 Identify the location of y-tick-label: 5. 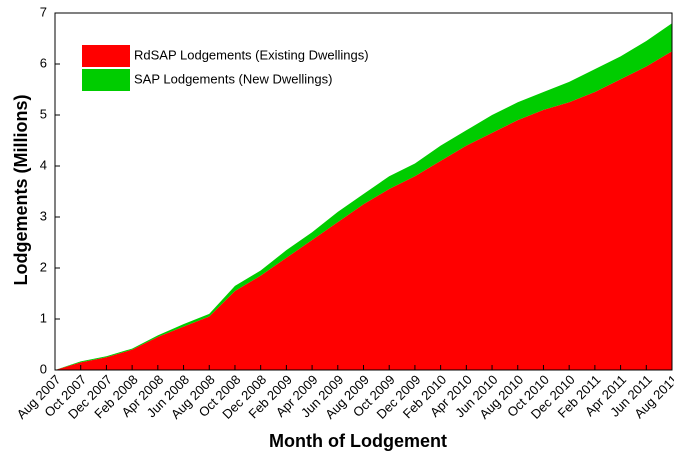
(43, 113).